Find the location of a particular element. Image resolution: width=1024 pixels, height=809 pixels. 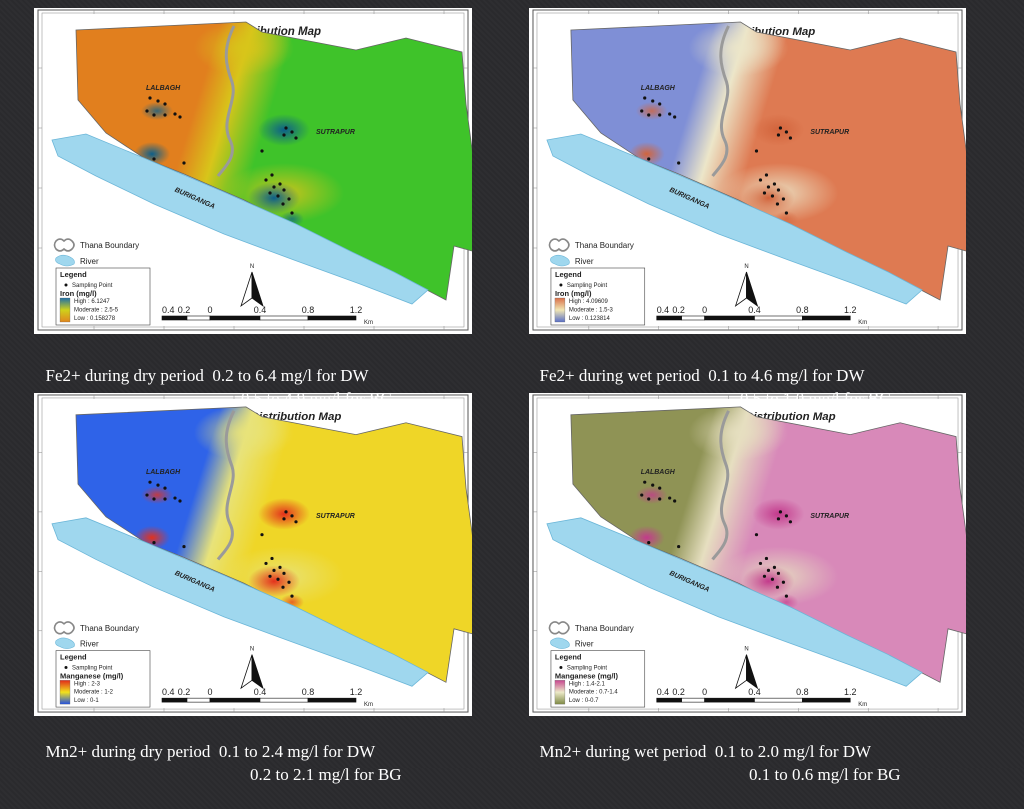

caption-line-2: 0.5 to 4.9 mg/l for BG is located at coordinates (317, 398).